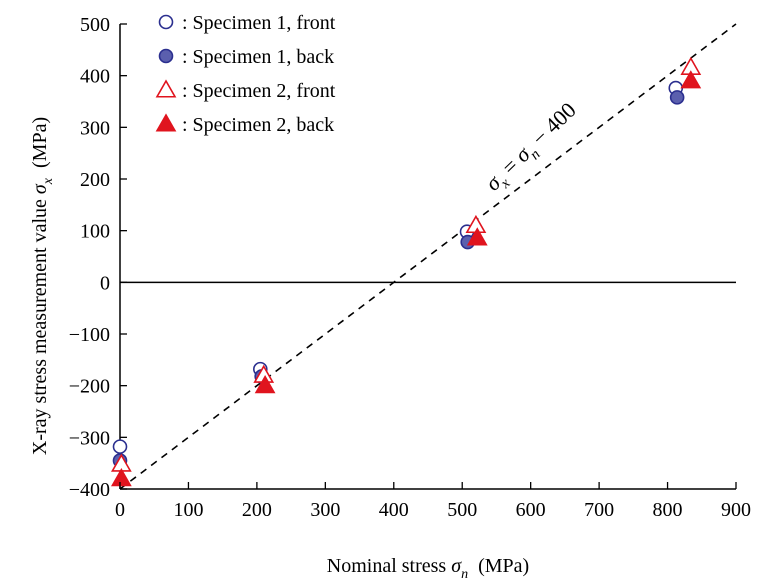  Describe the element at coordinates (668, 510) in the screenshot. I see `x-tick-label: 800` at that location.